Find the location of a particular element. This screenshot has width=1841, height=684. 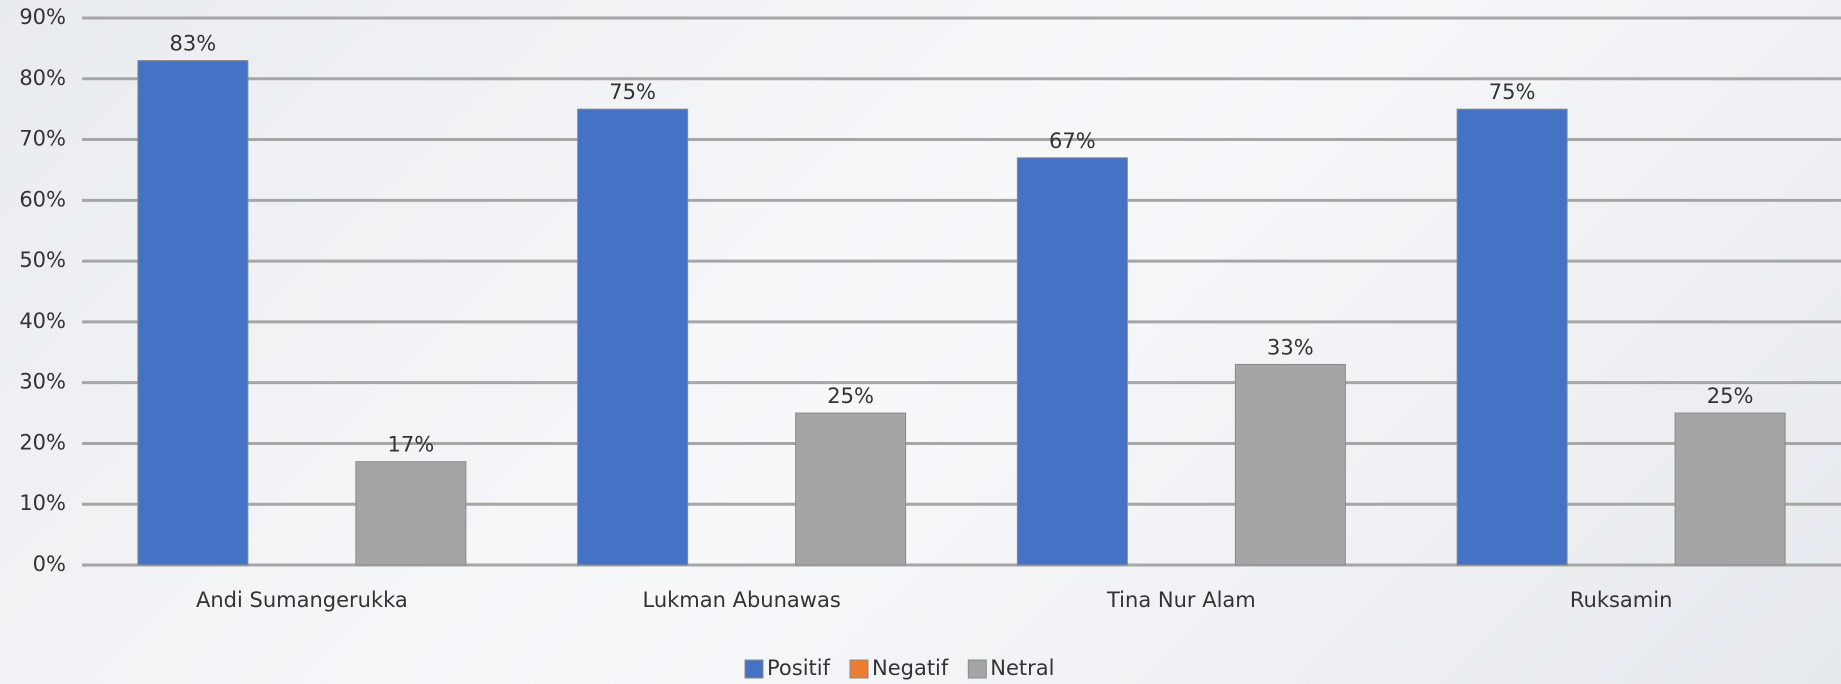

y-tick-label: 70% is located at coordinates (42, 139).